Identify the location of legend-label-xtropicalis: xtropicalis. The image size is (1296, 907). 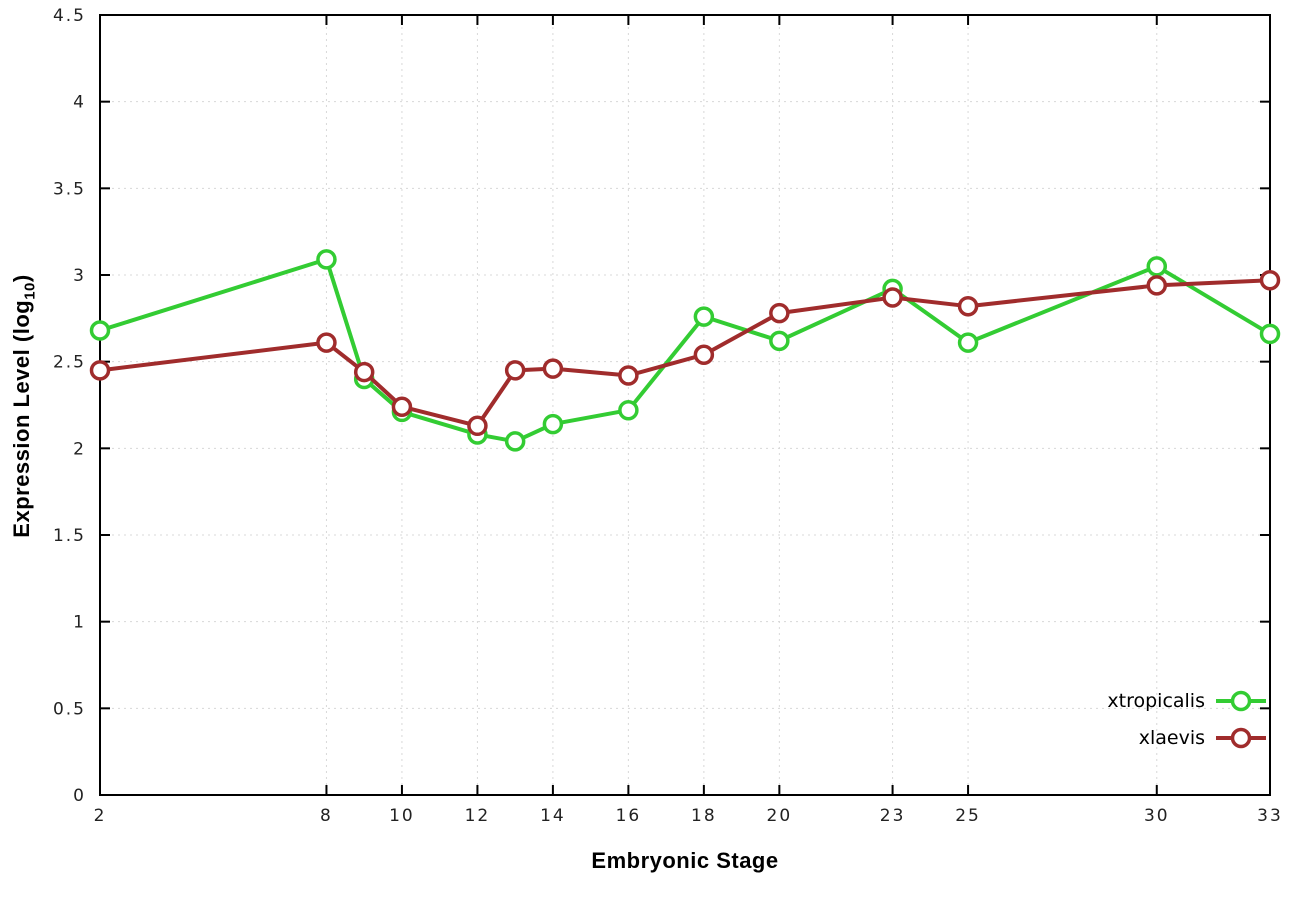
(1156, 701).